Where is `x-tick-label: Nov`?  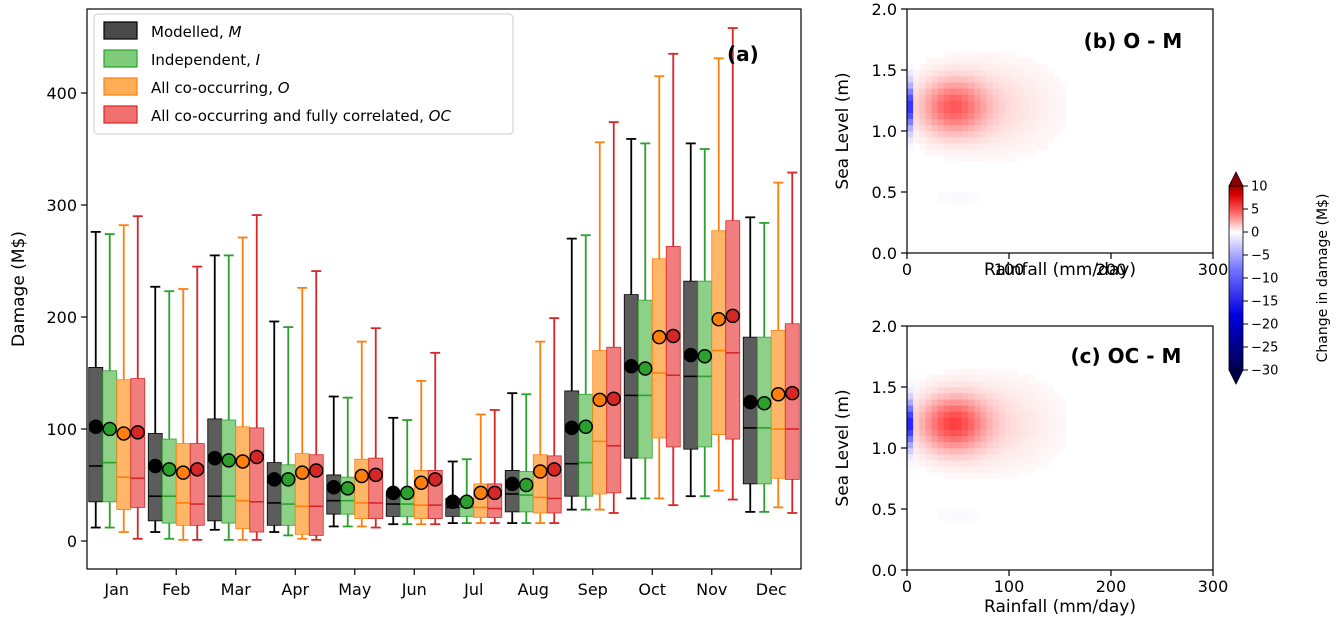
x-tick-label: Nov is located at coordinates (711, 589).